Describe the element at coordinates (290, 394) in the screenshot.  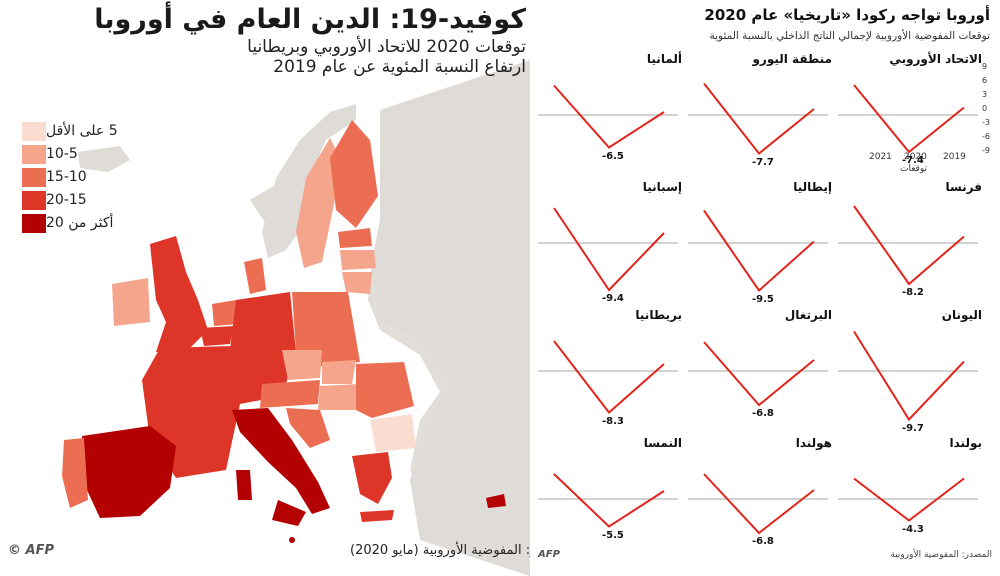
I see `region-austria` at that location.